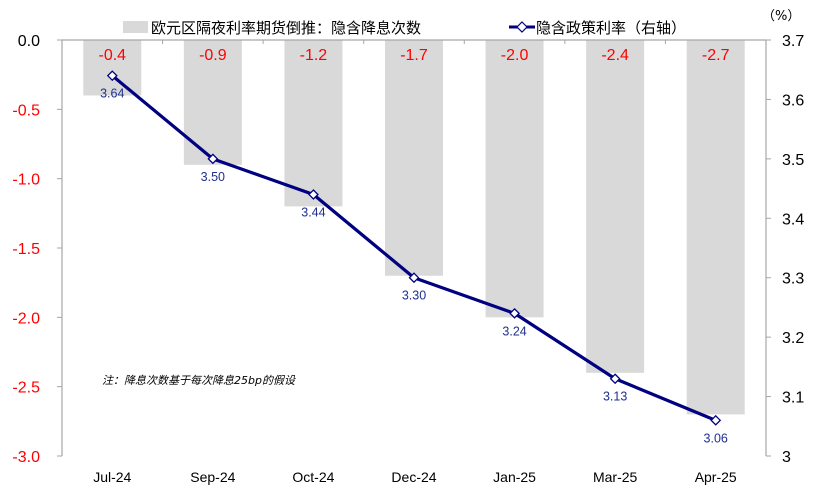 This screenshot has width=821, height=503. Describe the element at coordinates (716, 477) in the screenshot. I see `x-axis-tick-label: Apr-25` at that location.